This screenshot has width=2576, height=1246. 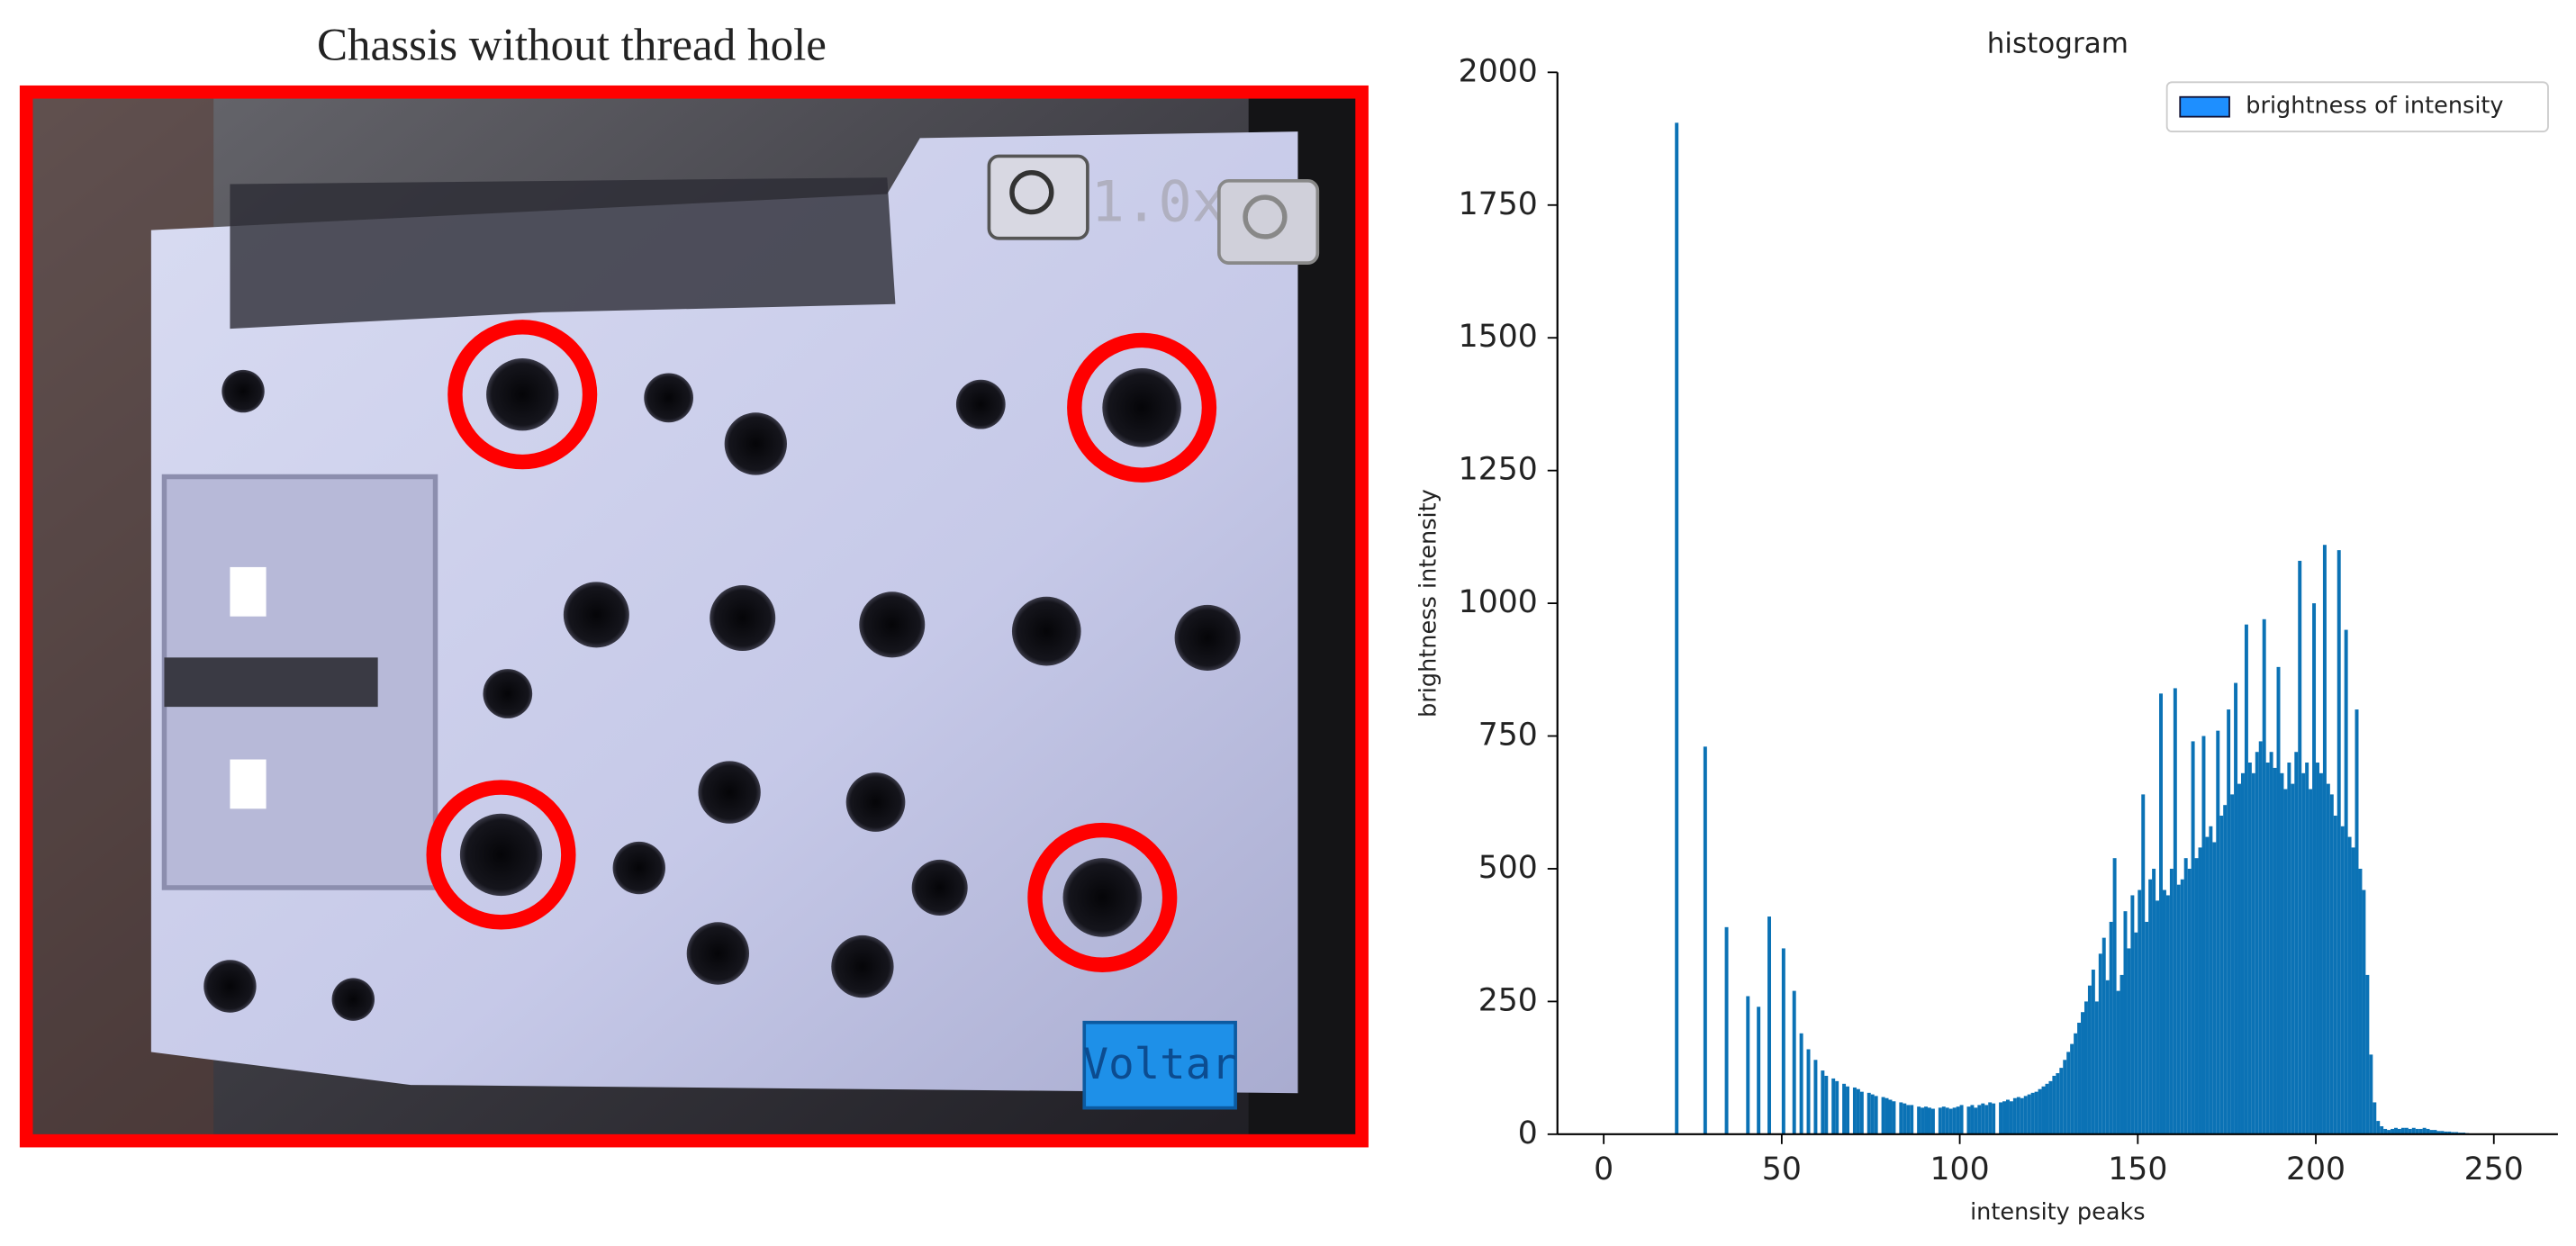 I want to click on zoom-out-button, so click(x=1268, y=222).